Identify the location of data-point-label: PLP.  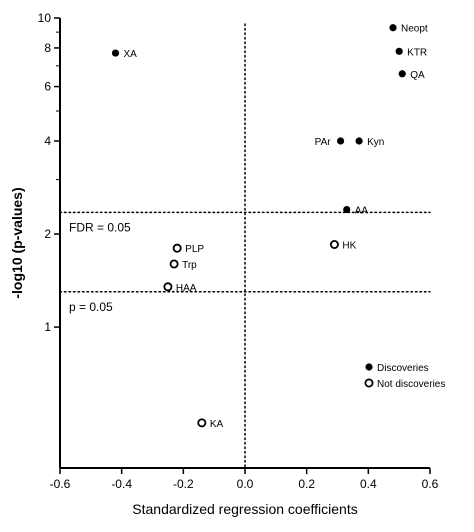
(194, 249).